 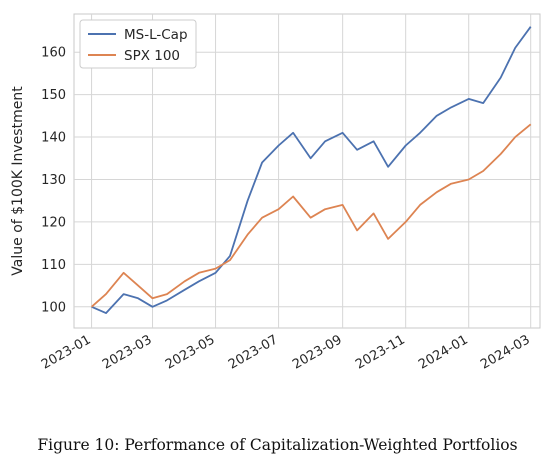 I want to click on y-tick-label: 130, so click(x=53, y=180).